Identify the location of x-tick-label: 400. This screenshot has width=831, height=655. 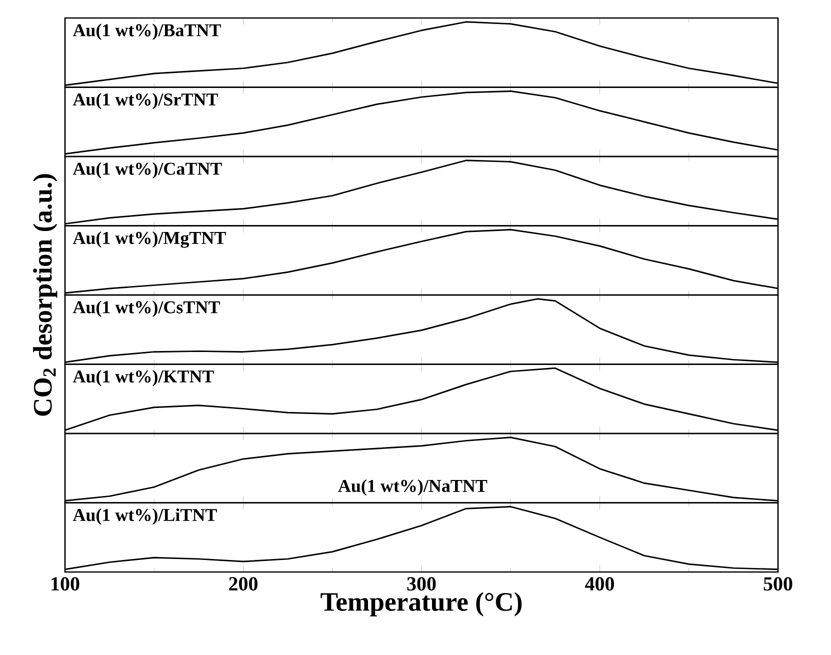
(599, 584).